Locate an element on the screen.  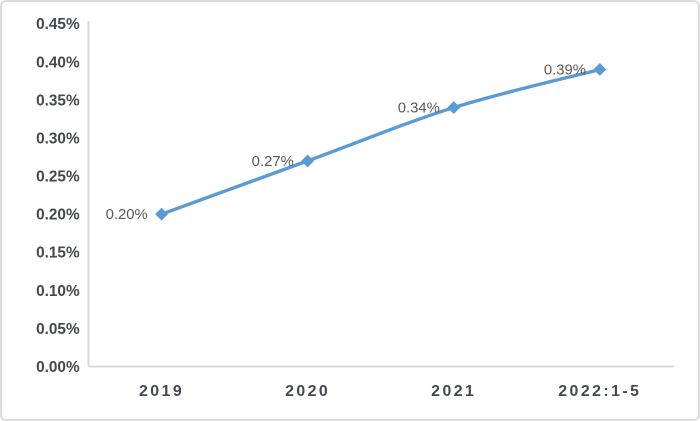
y-tick-label: 0.30% is located at coordinates (58, 138).